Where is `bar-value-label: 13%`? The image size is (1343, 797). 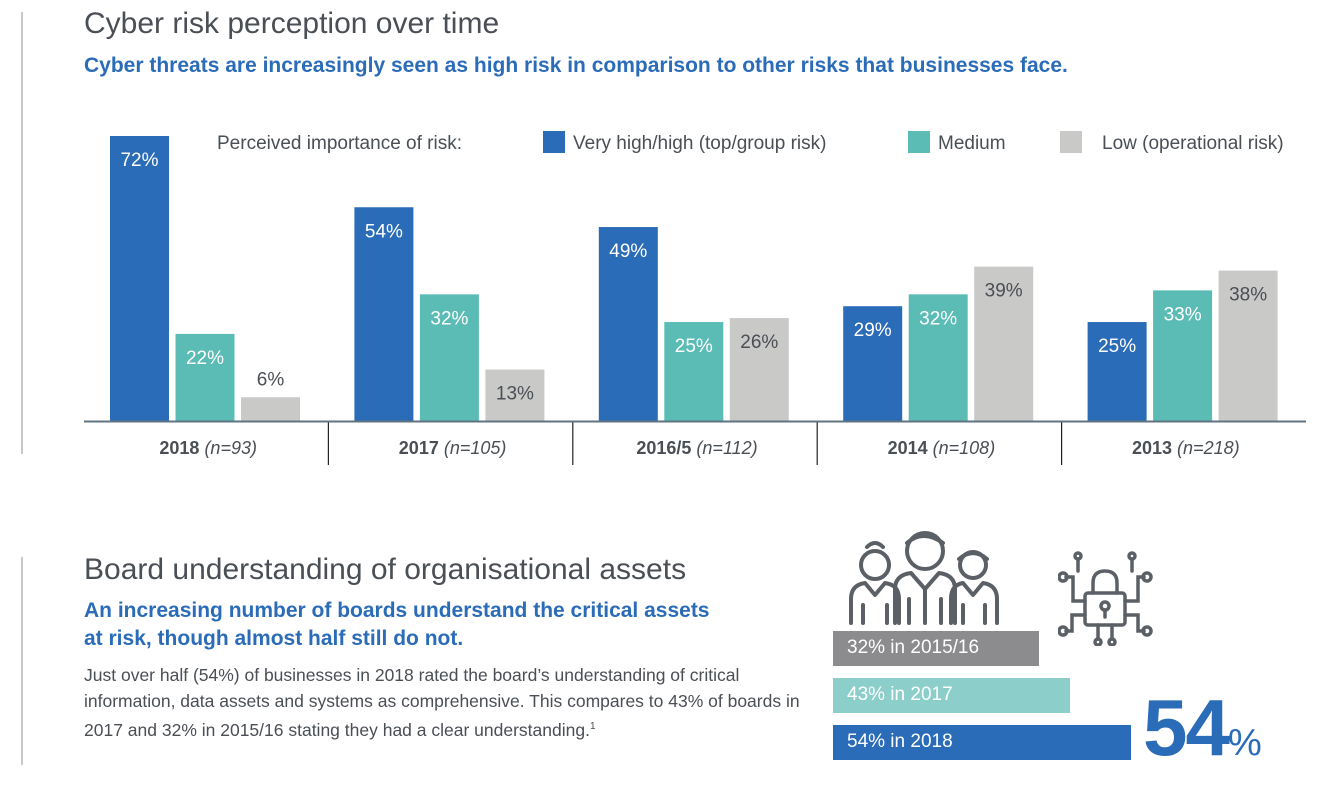 bar-value-label: 13% is located at coordinates (515, 394).